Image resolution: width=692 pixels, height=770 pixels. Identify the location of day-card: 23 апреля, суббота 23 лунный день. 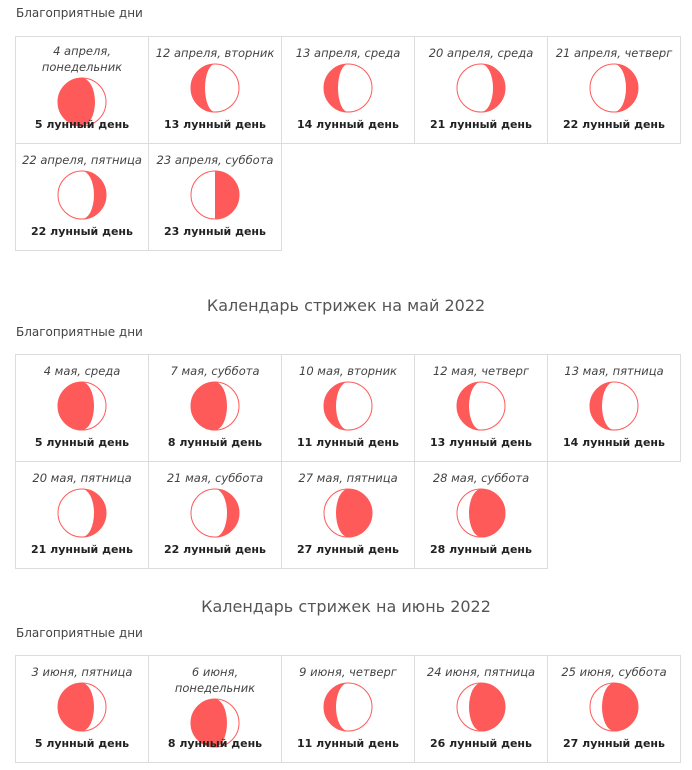
(215, 197).